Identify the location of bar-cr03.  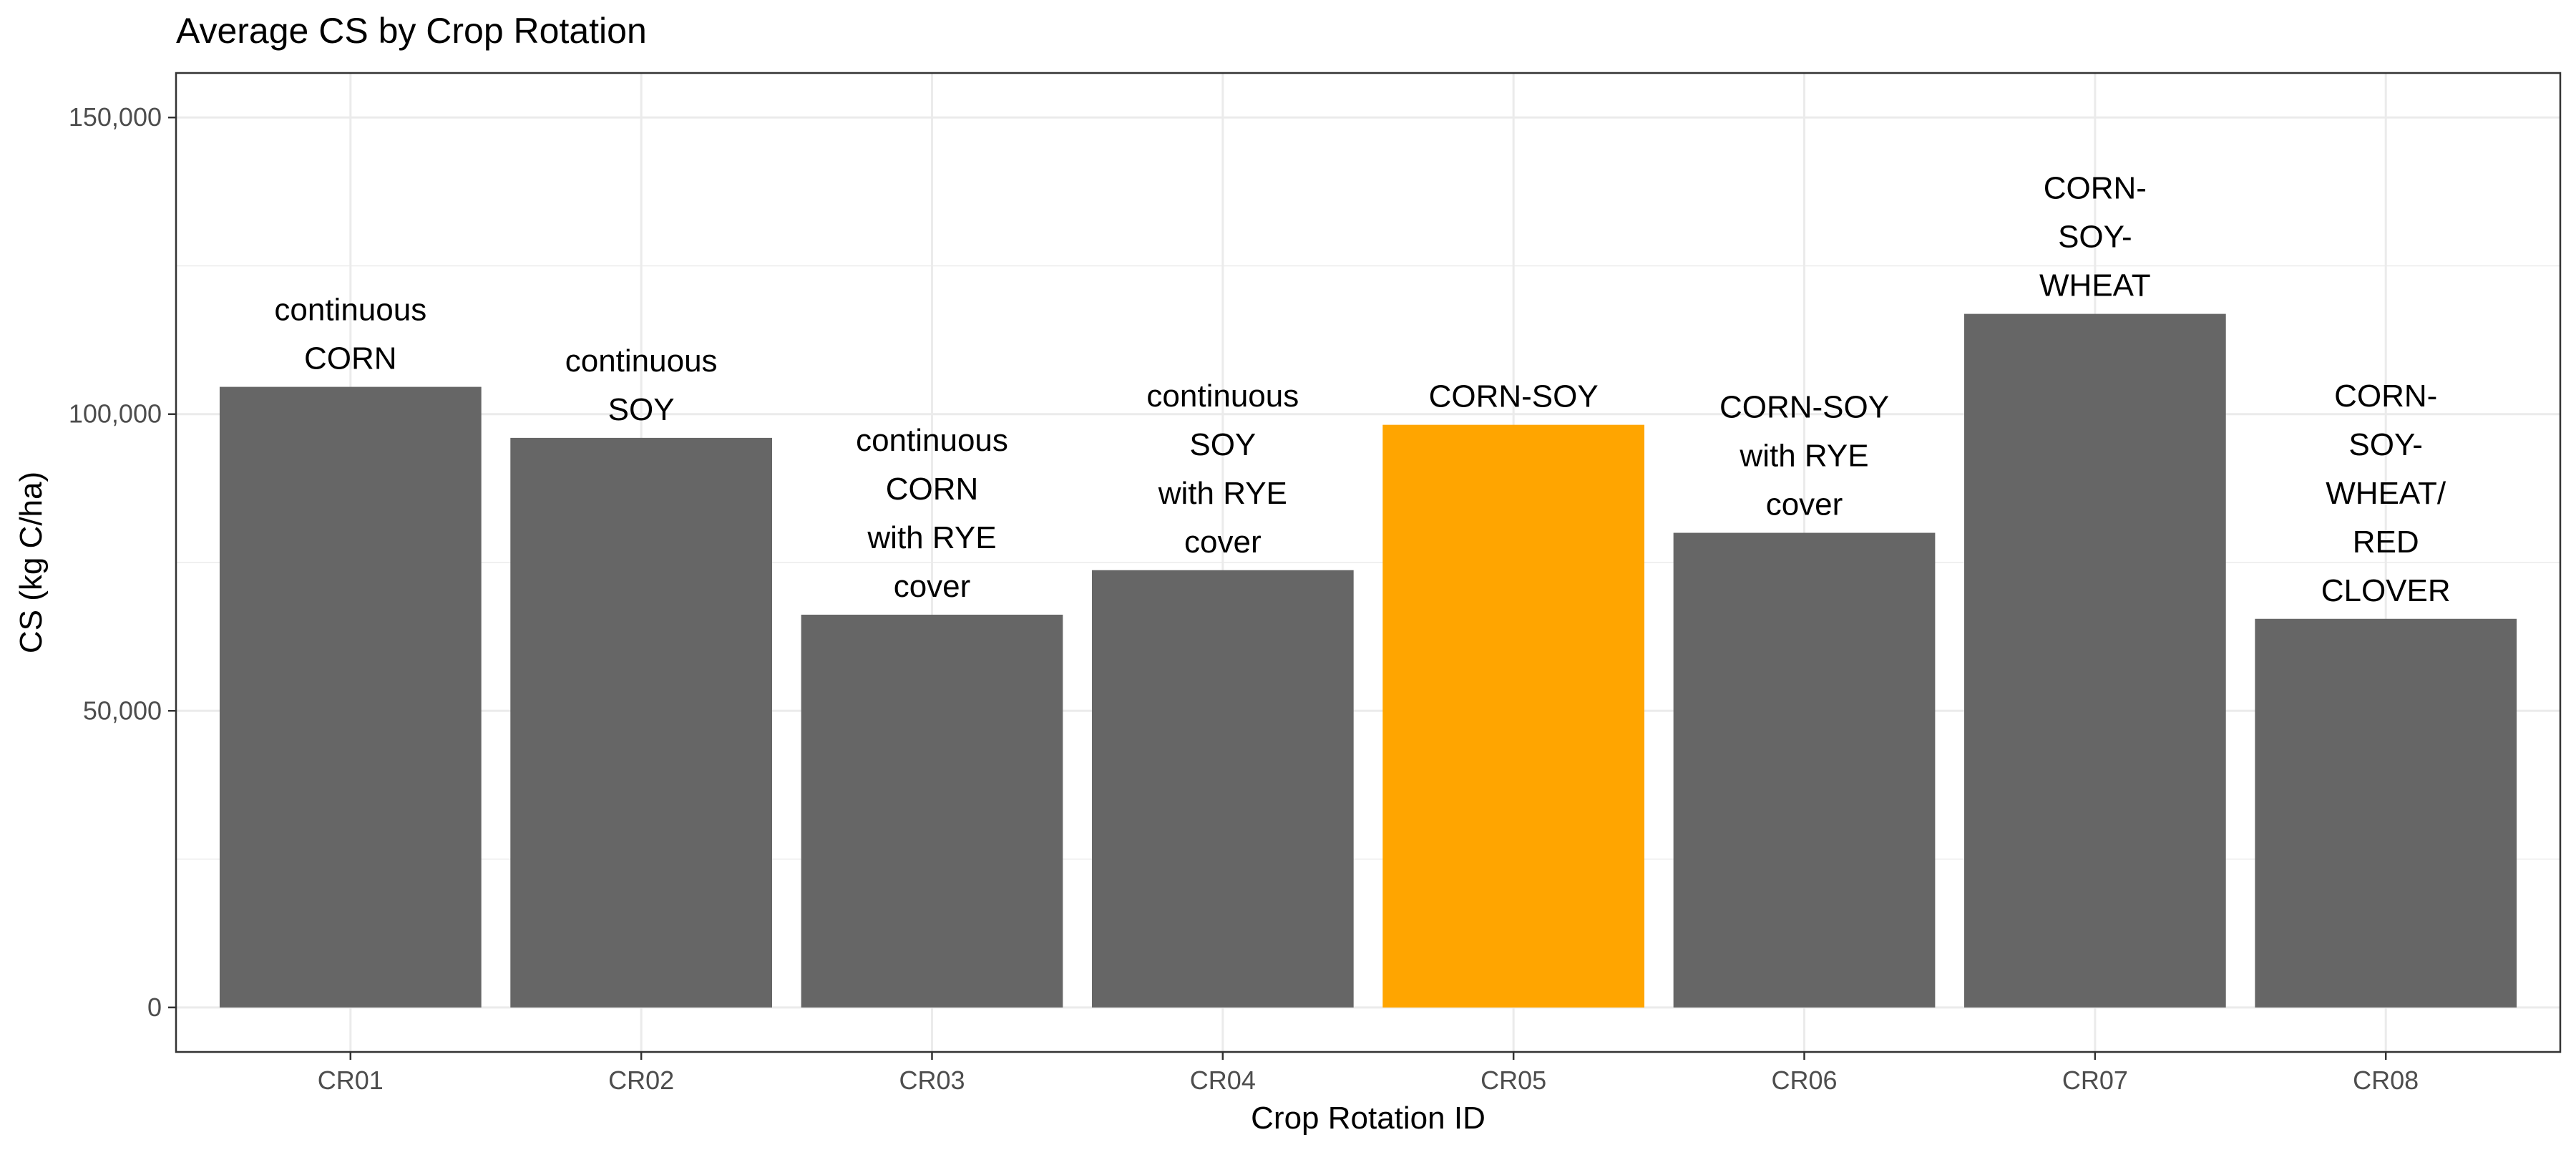
(932, 811).